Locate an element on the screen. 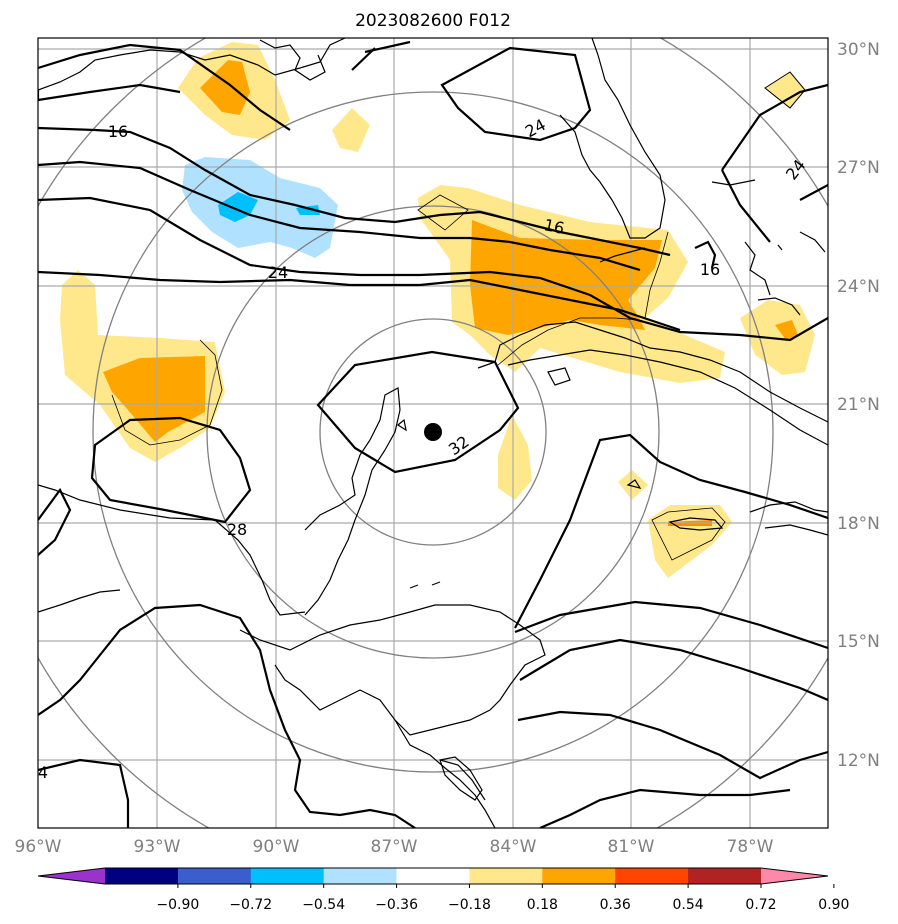 The height and width of the screenshot is (924, 898). positive-anomaly-nw-core is located at coordinates (225, 87).